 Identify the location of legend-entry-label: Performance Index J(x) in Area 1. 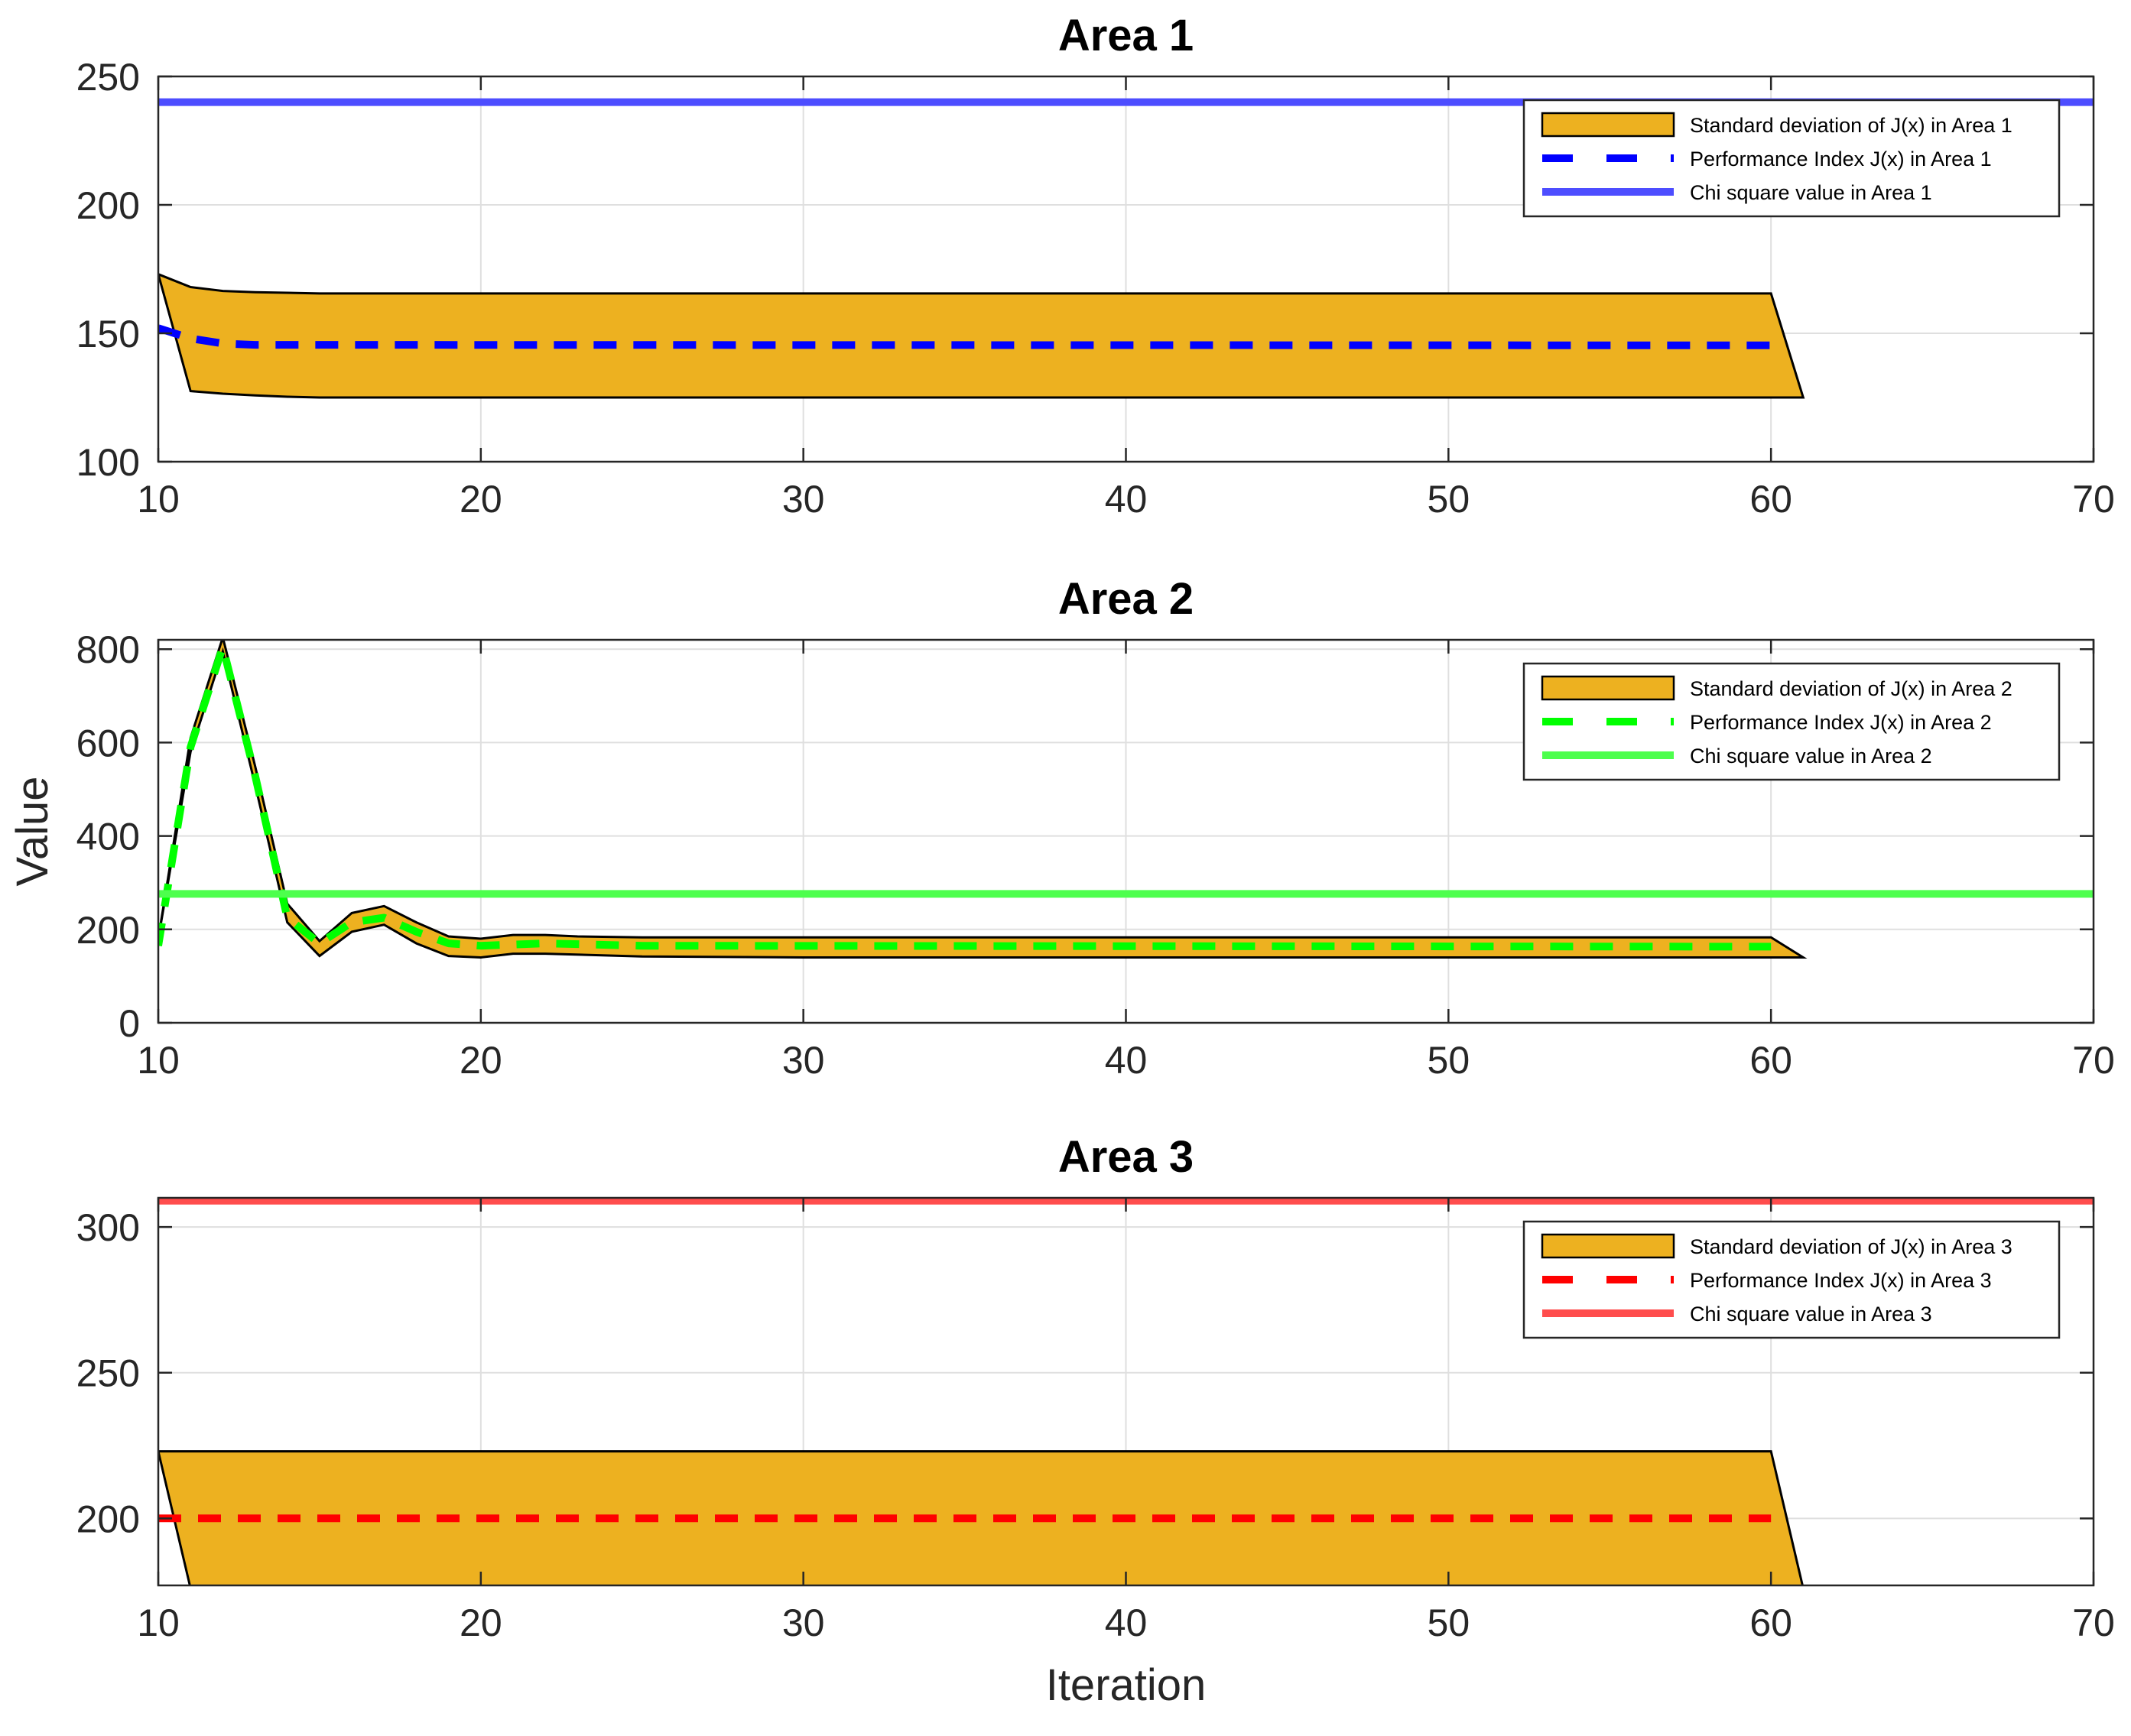
(1841, 159).